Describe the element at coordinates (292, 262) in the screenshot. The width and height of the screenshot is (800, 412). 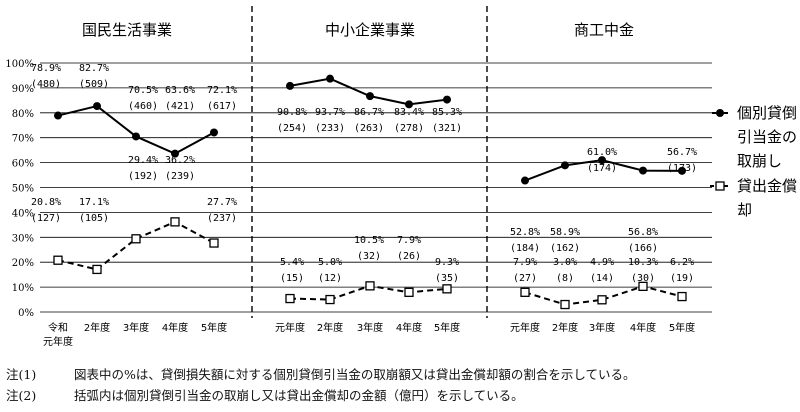
I see `data-label-percent: 5.4%` at that location.